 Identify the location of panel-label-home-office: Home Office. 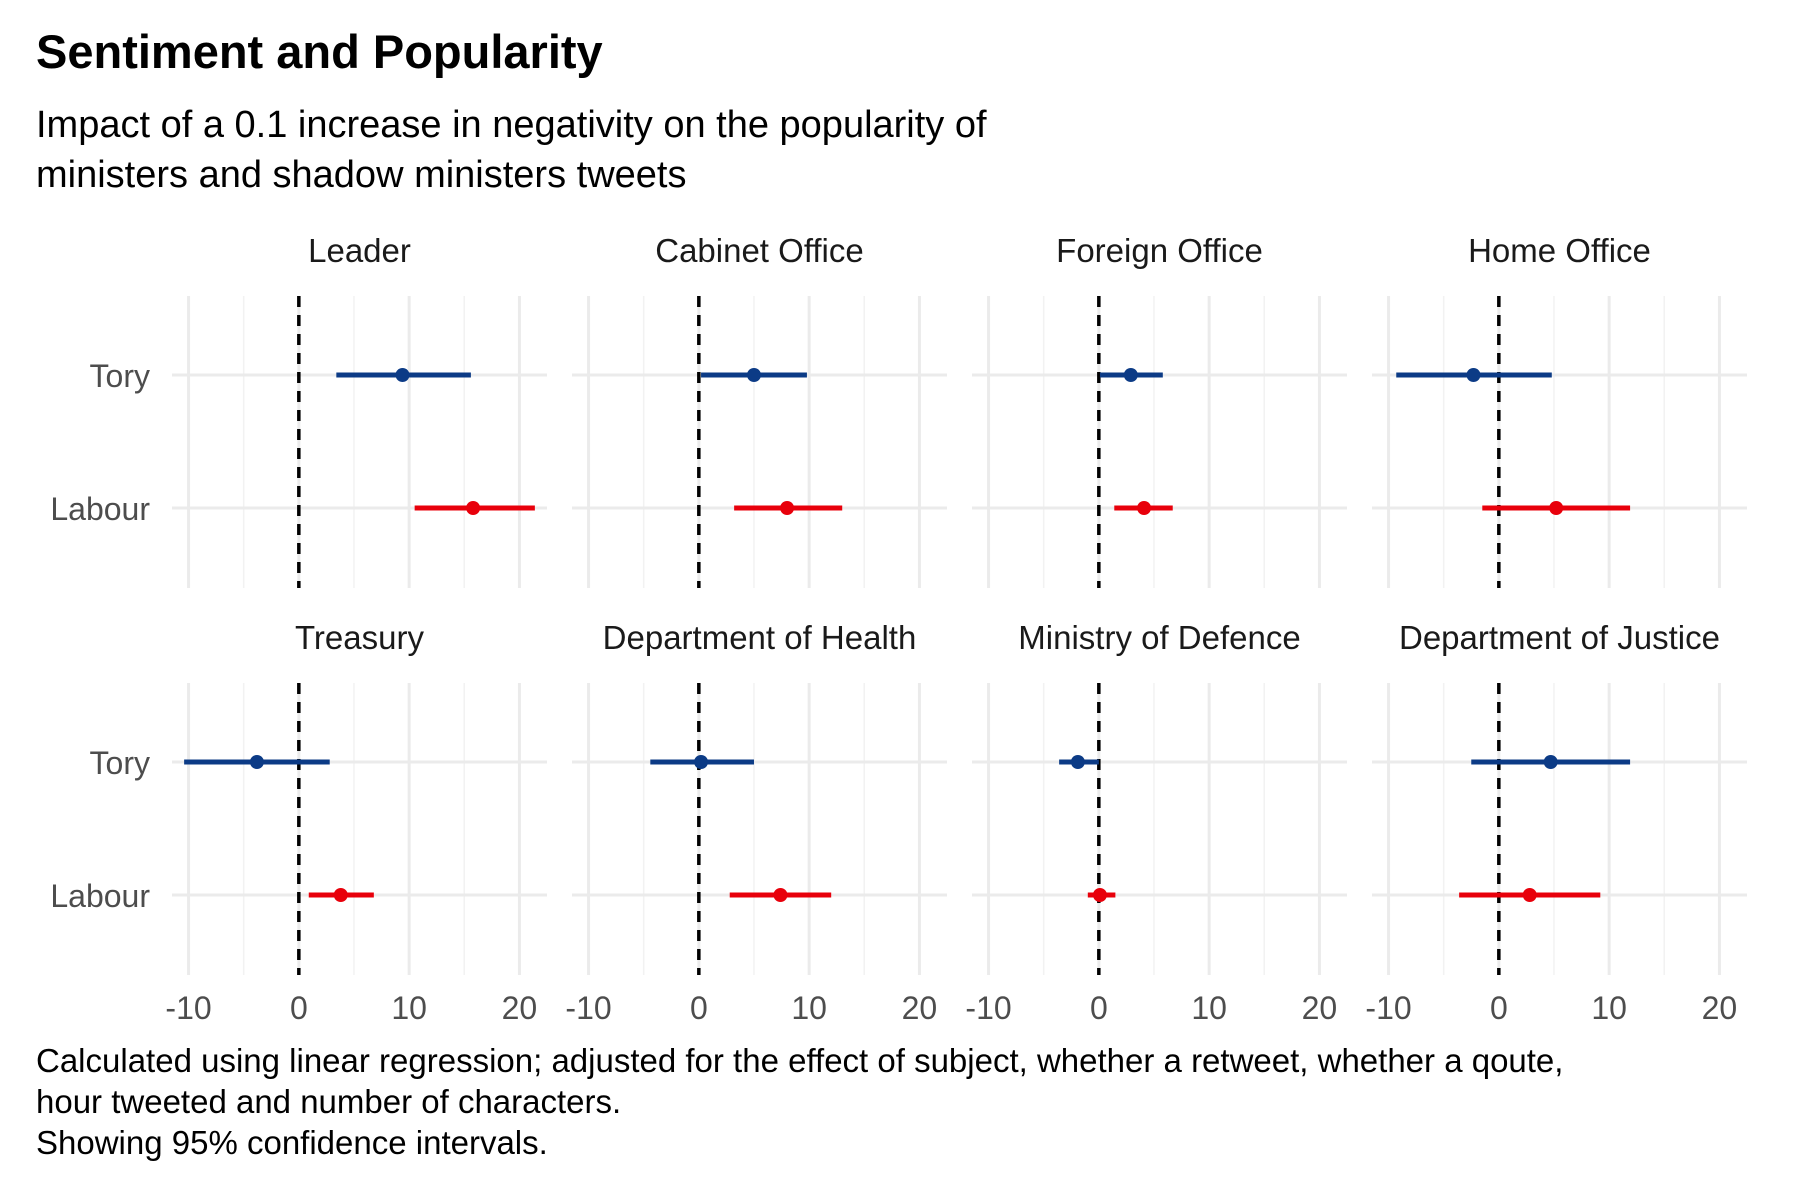
(1559, 250).